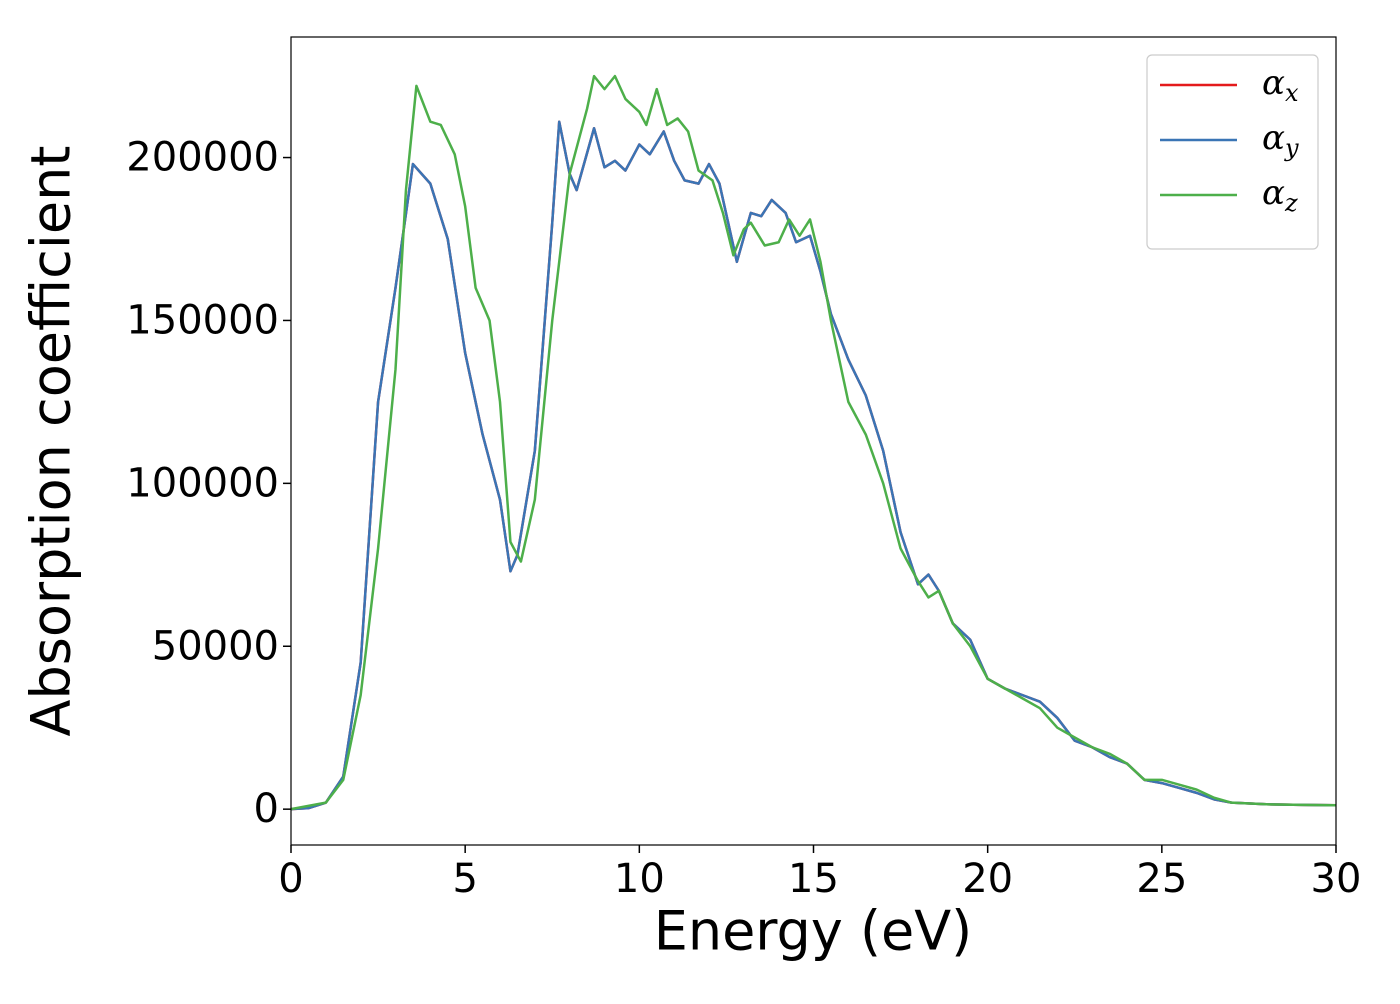 The height and width of the screenshot is (1004, 1400). I want to click on legend-label: αz, so click(1280, 195).